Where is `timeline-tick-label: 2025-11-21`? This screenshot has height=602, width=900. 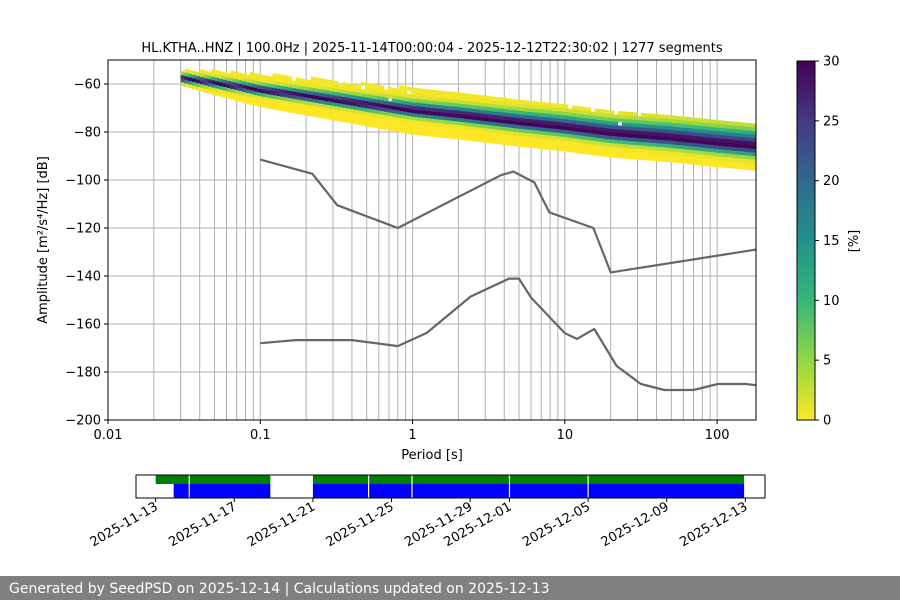
timeline-tick-label: 2025-11-21 is located at coordinates (281, 524).